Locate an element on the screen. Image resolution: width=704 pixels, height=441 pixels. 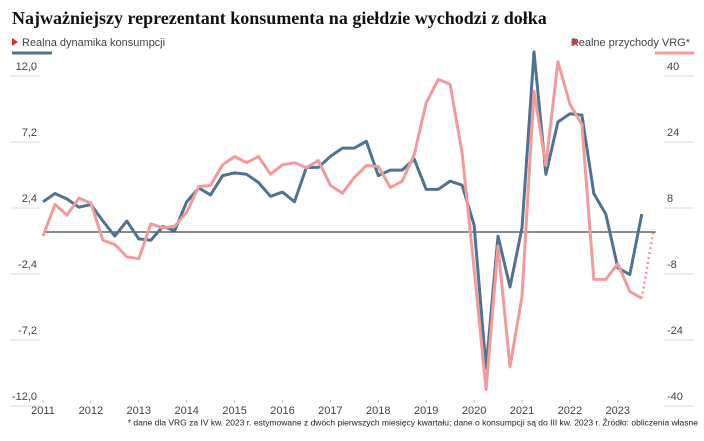
y-tick-label: -2,4 is located at coordinates (27, 265).